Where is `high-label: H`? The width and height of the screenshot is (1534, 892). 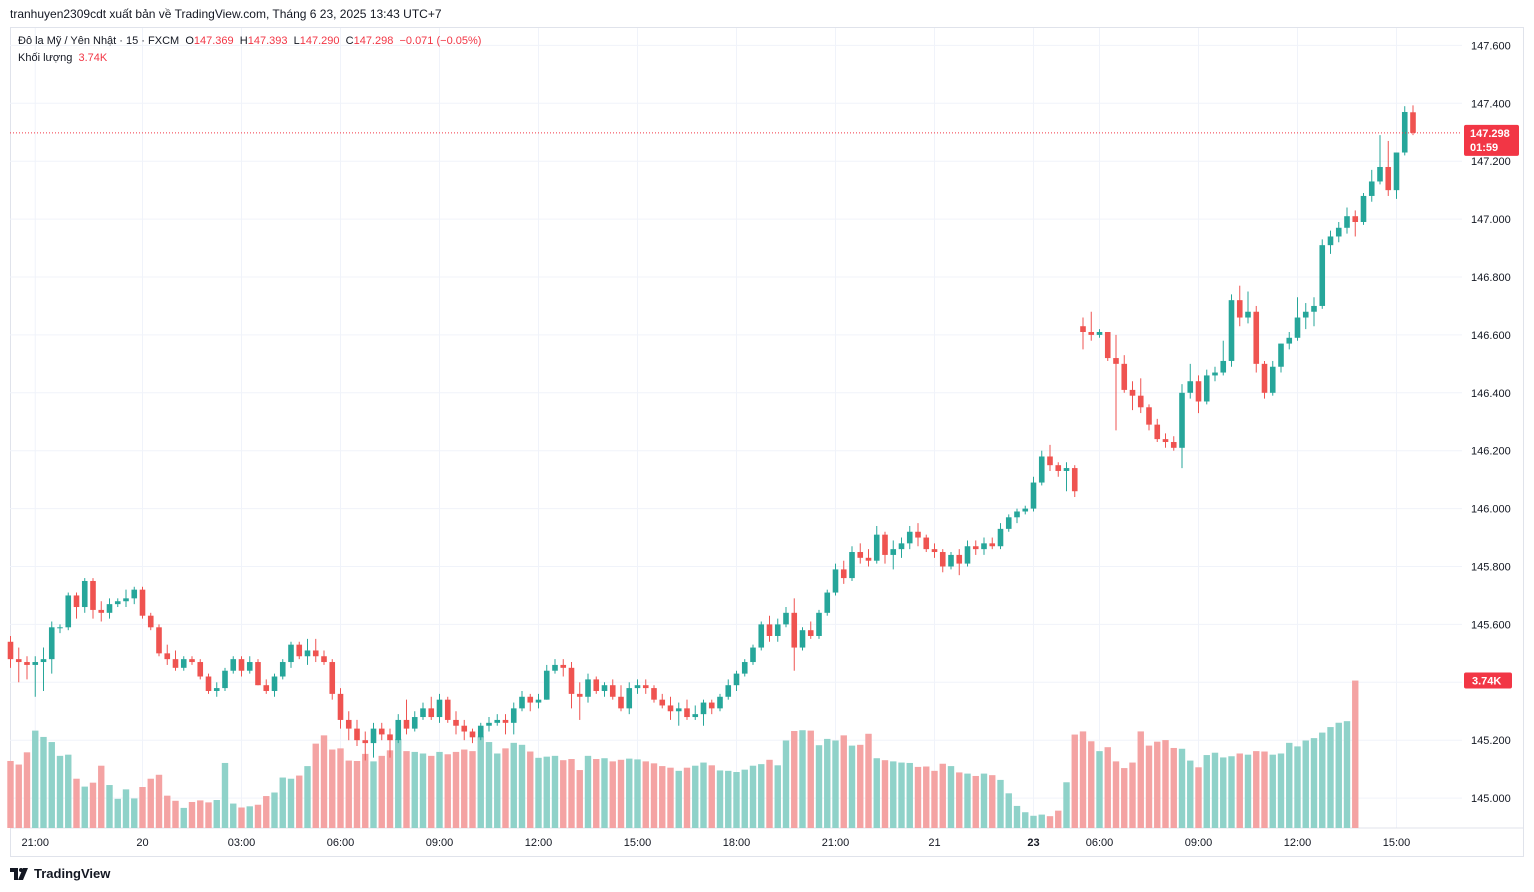
high-label: H is located at coordinates (243, 41).